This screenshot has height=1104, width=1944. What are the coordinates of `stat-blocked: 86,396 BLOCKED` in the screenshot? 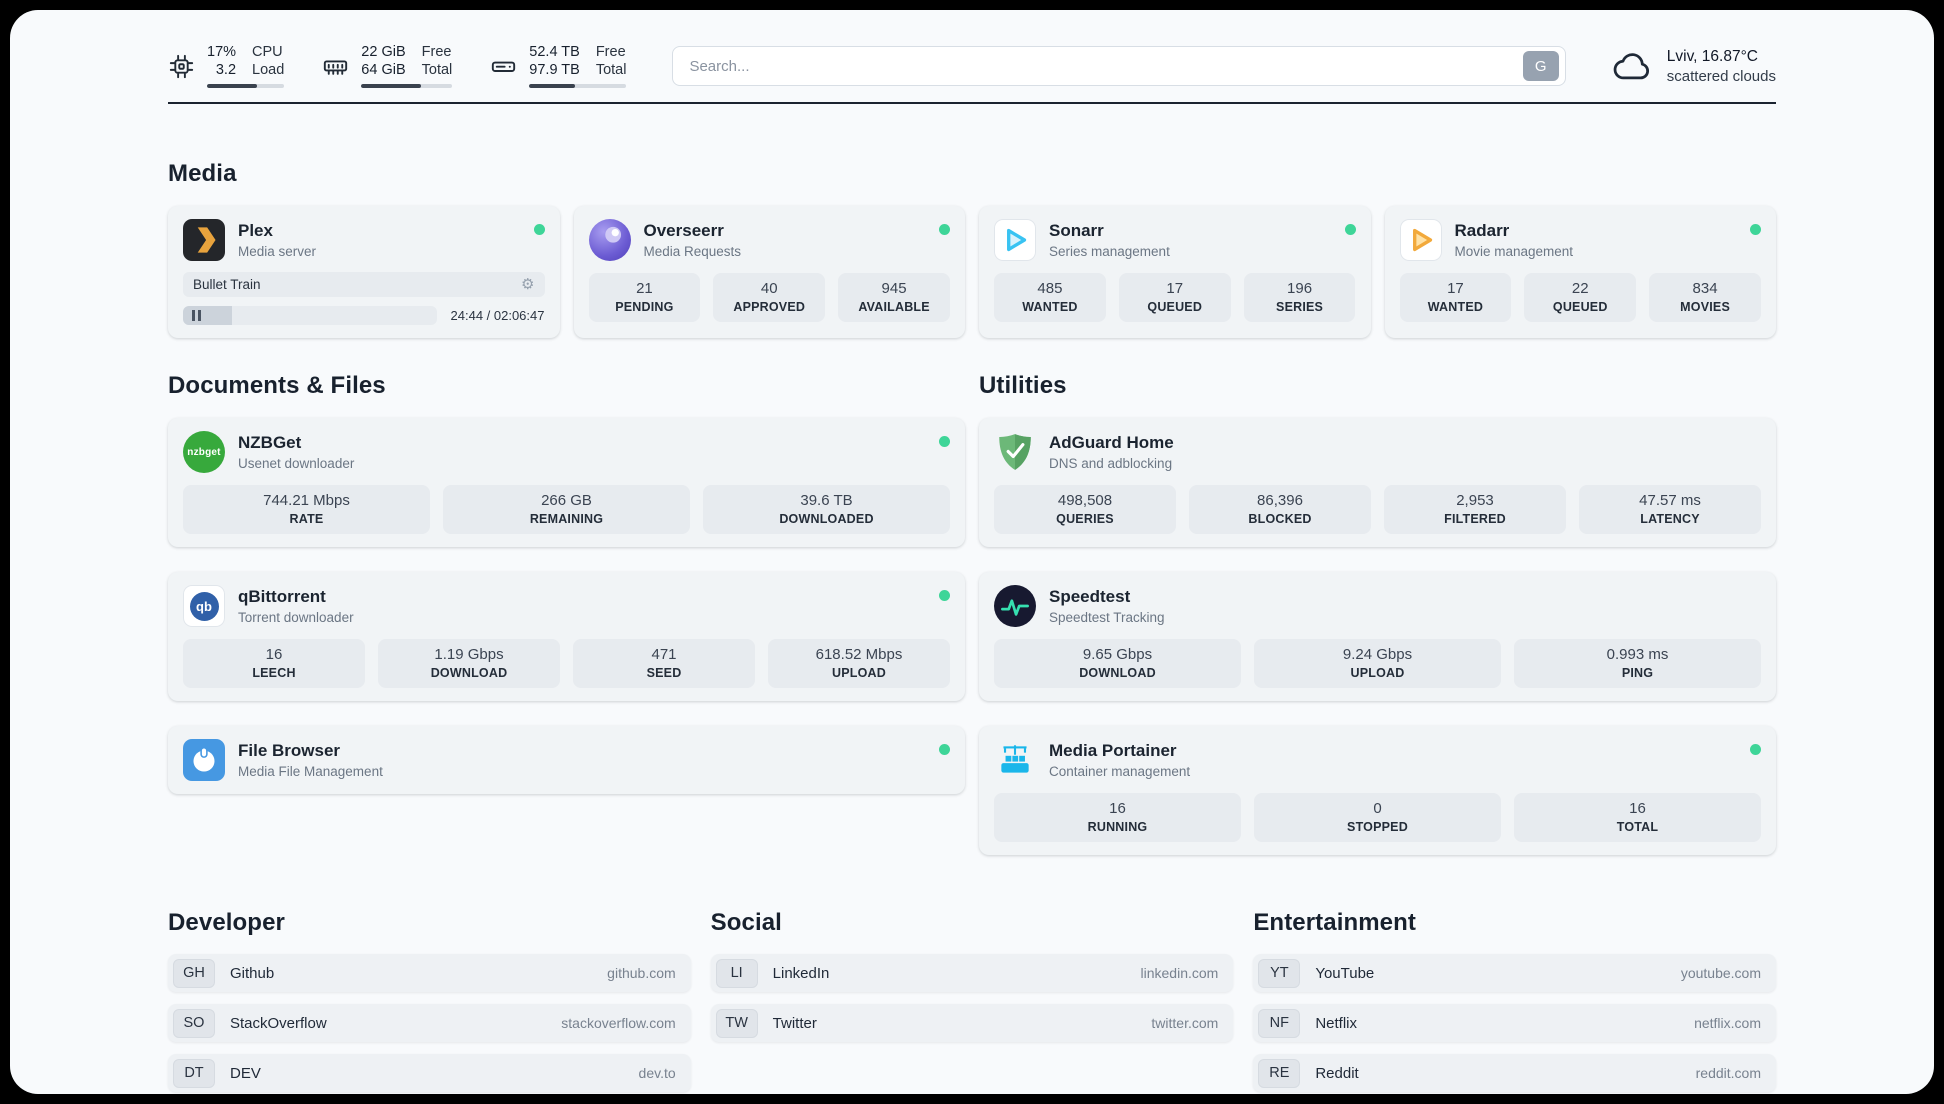 It's located at (1280, 509).